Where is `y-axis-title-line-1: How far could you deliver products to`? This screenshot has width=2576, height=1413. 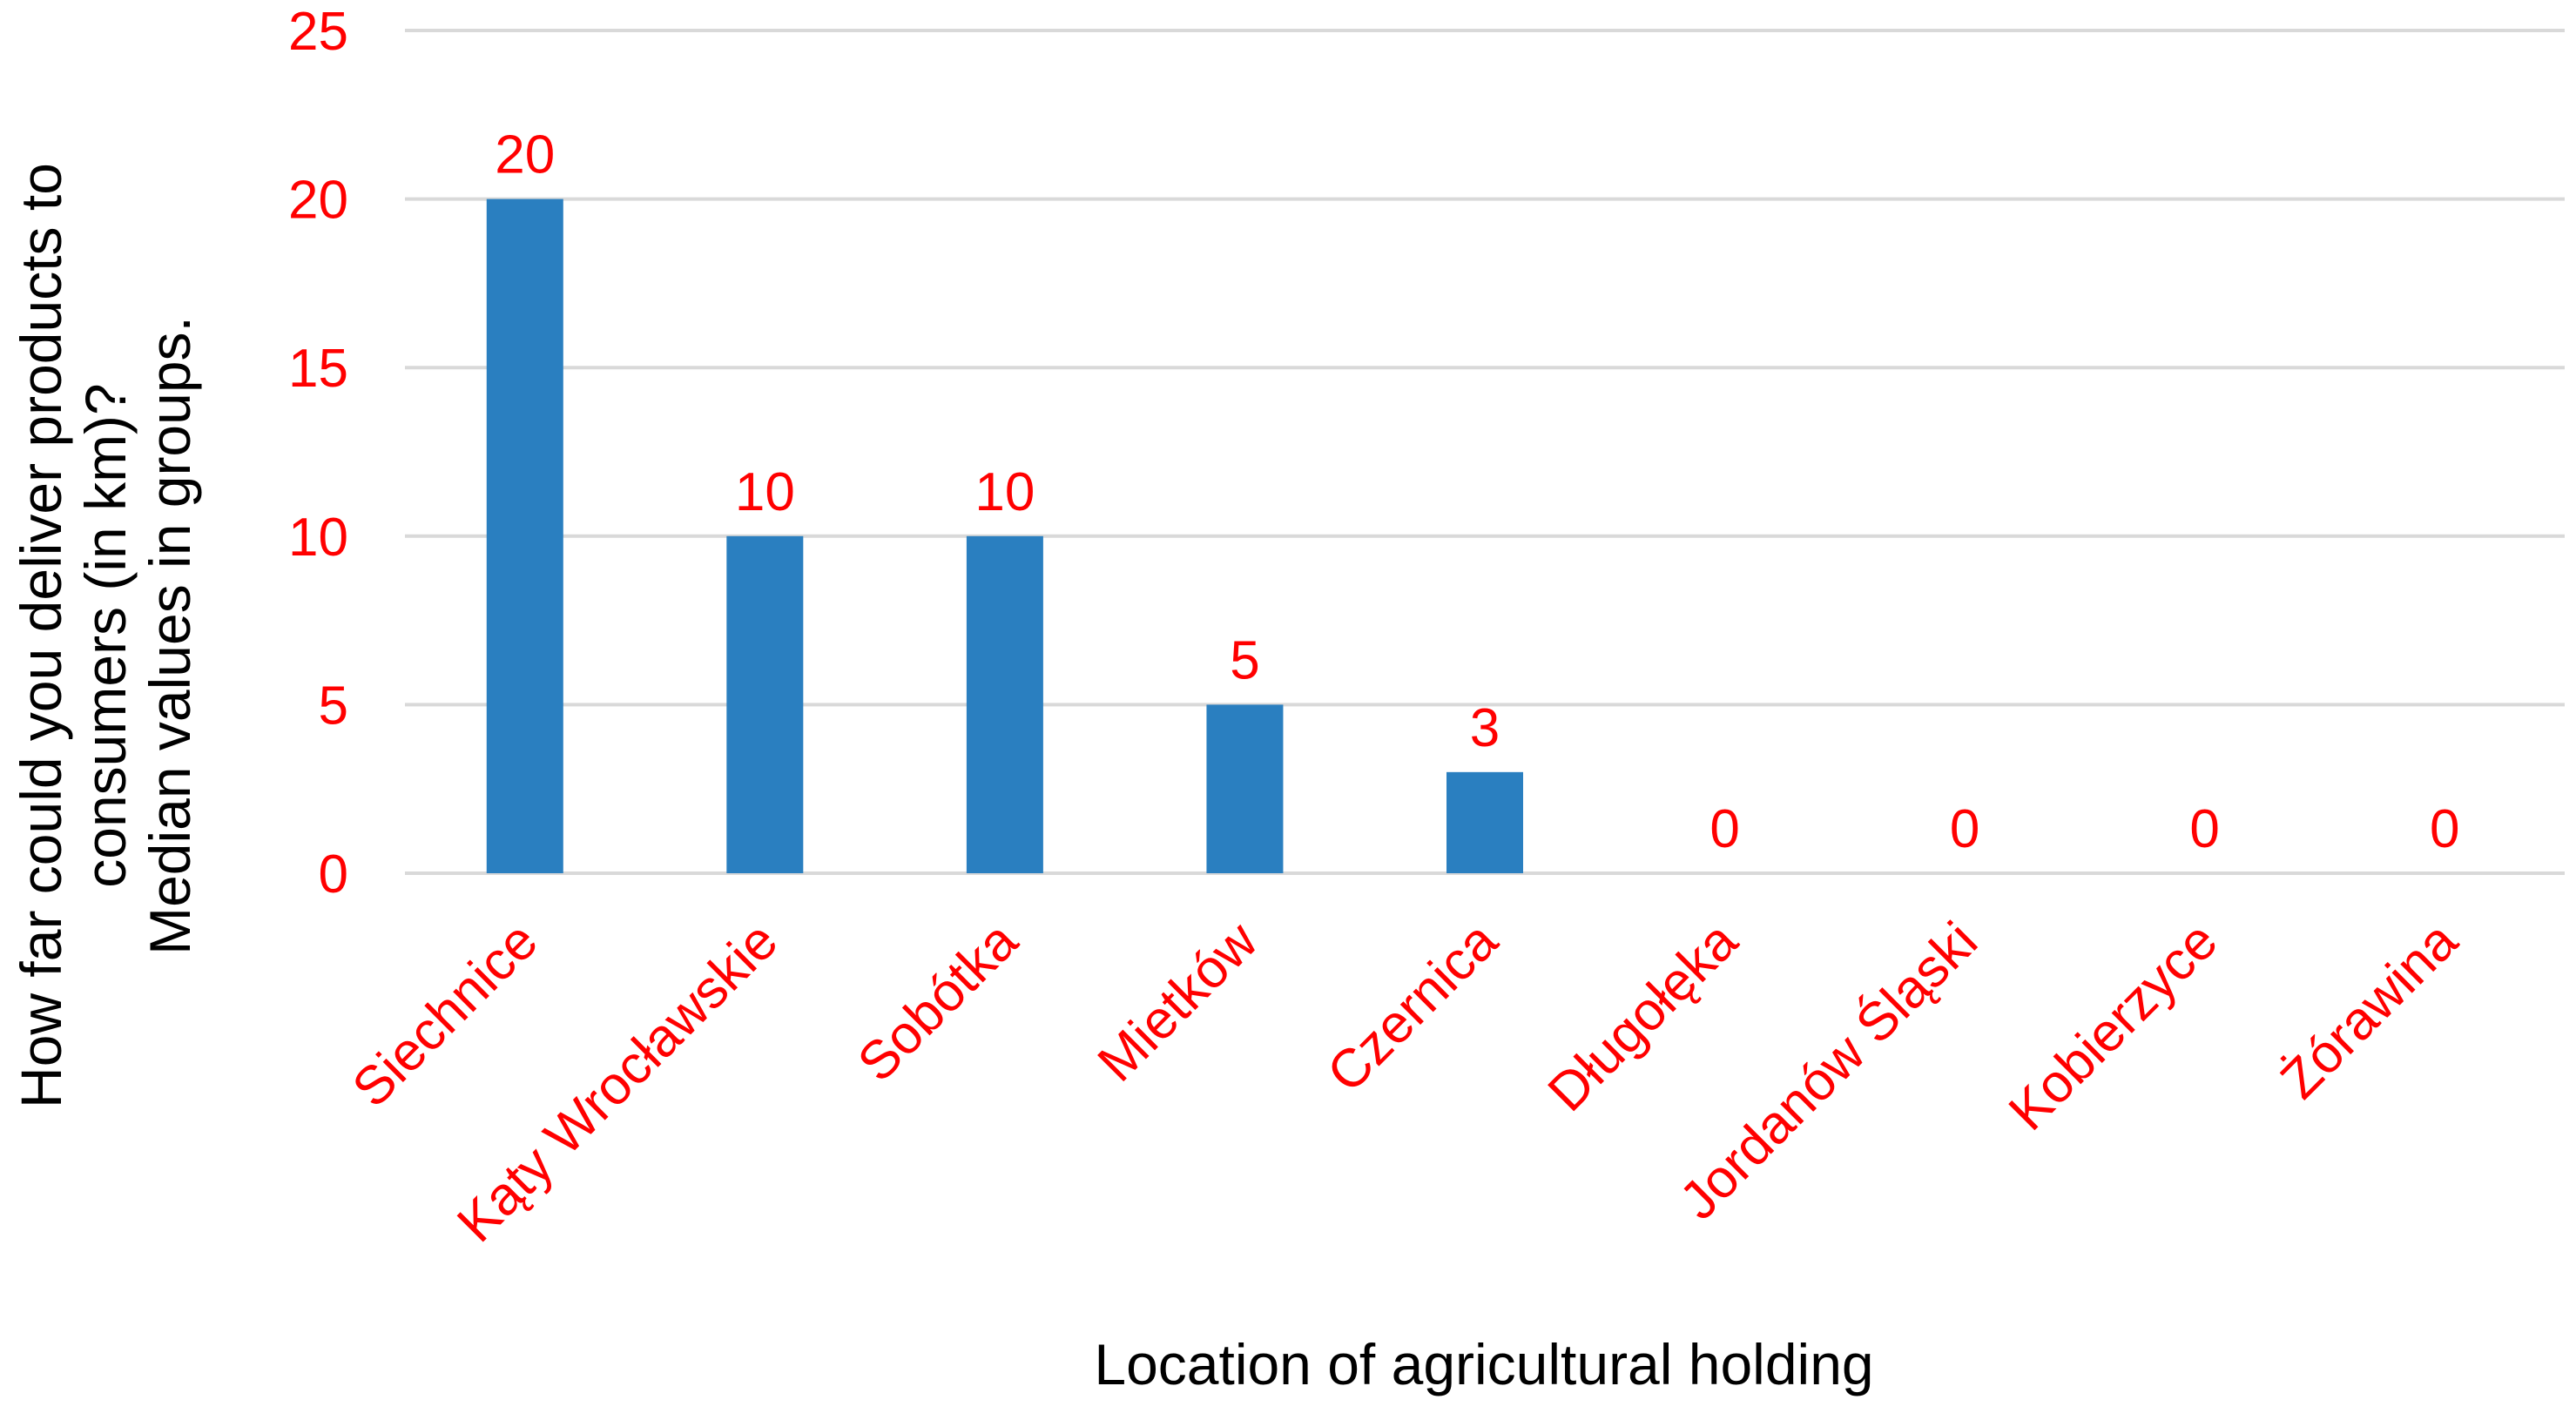
y-axis-title-line-1: How far could you deliver products to is located at coordinates (41, 635).